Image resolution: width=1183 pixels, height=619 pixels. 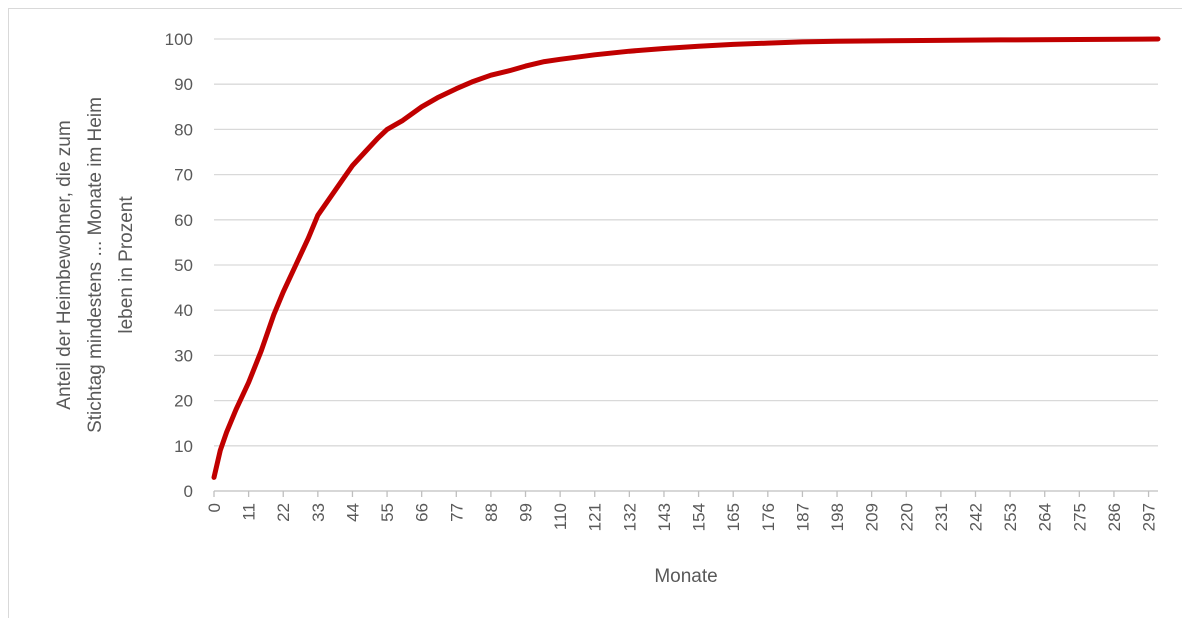 What do you see at coordinates (456, 512) in the screenshot?
I see `x-tick-label: 77` at bounding box center [456, 512].